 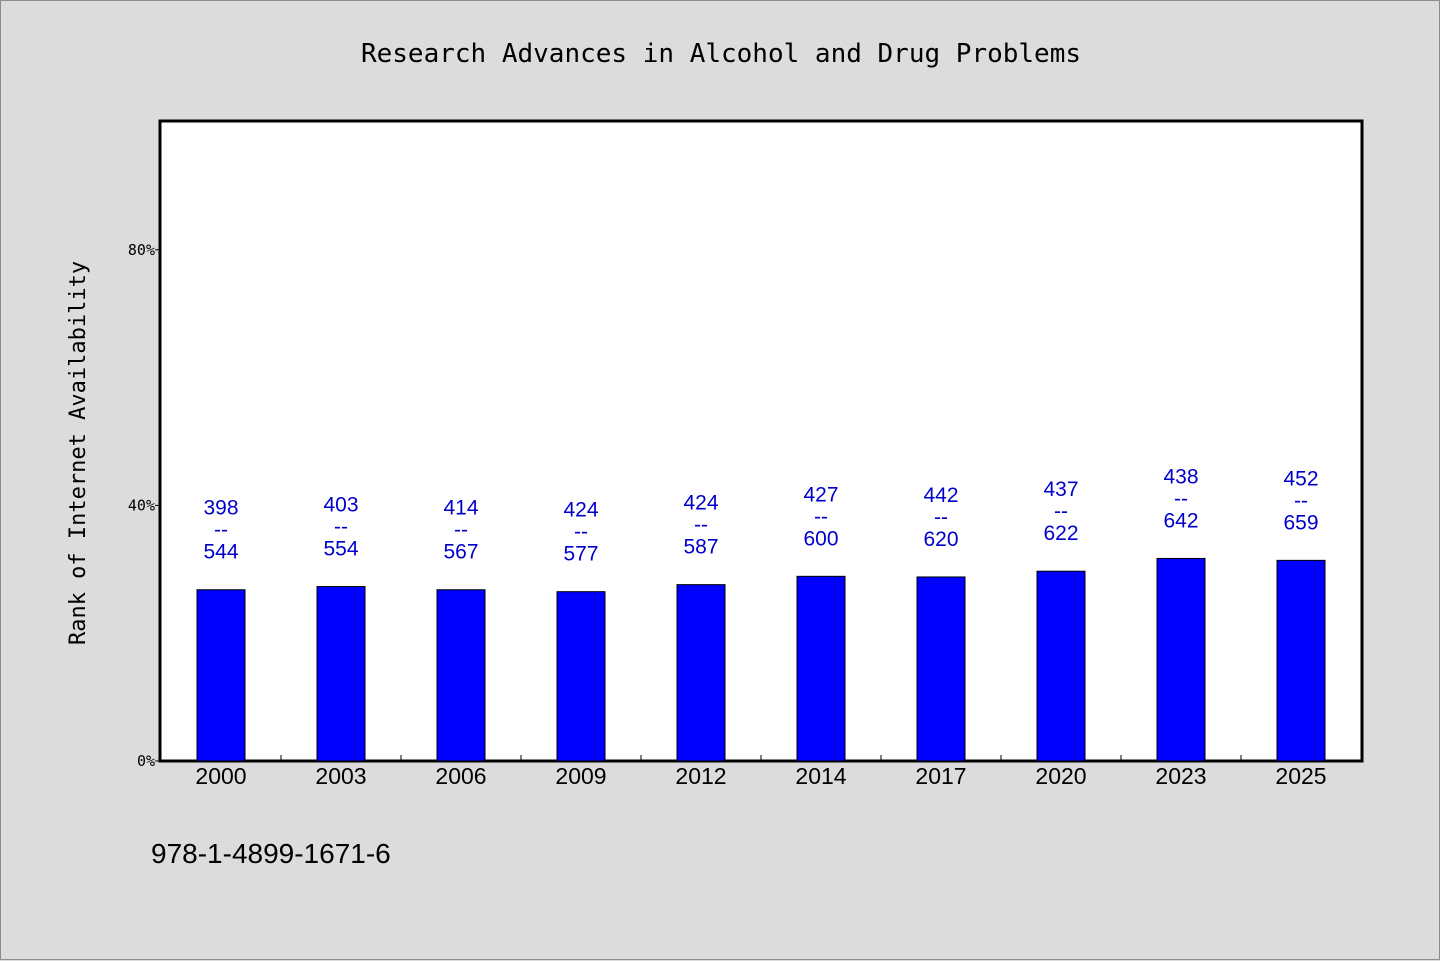 I want to click on data-label: 427, so click(x=820, y=494).